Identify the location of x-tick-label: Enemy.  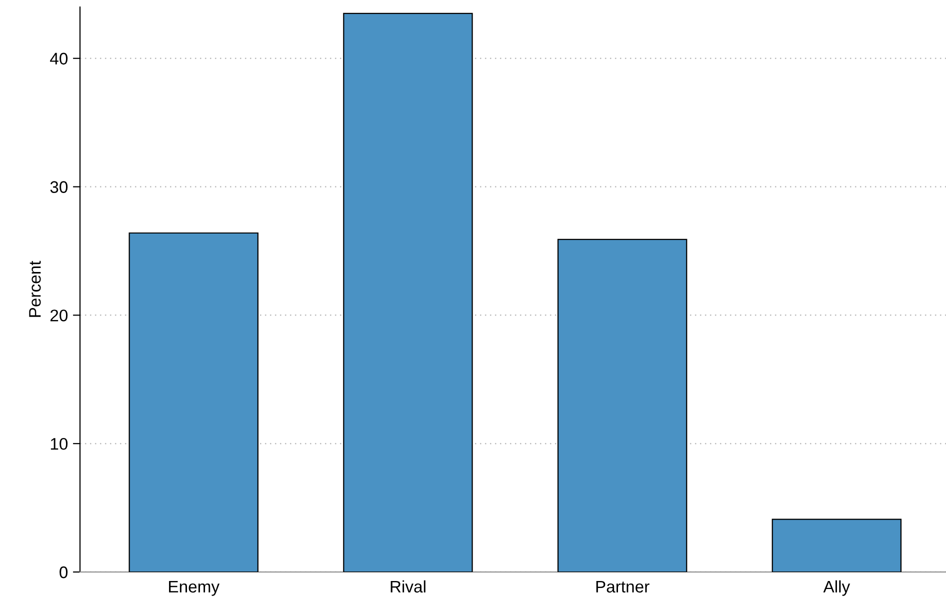
(194, 588).